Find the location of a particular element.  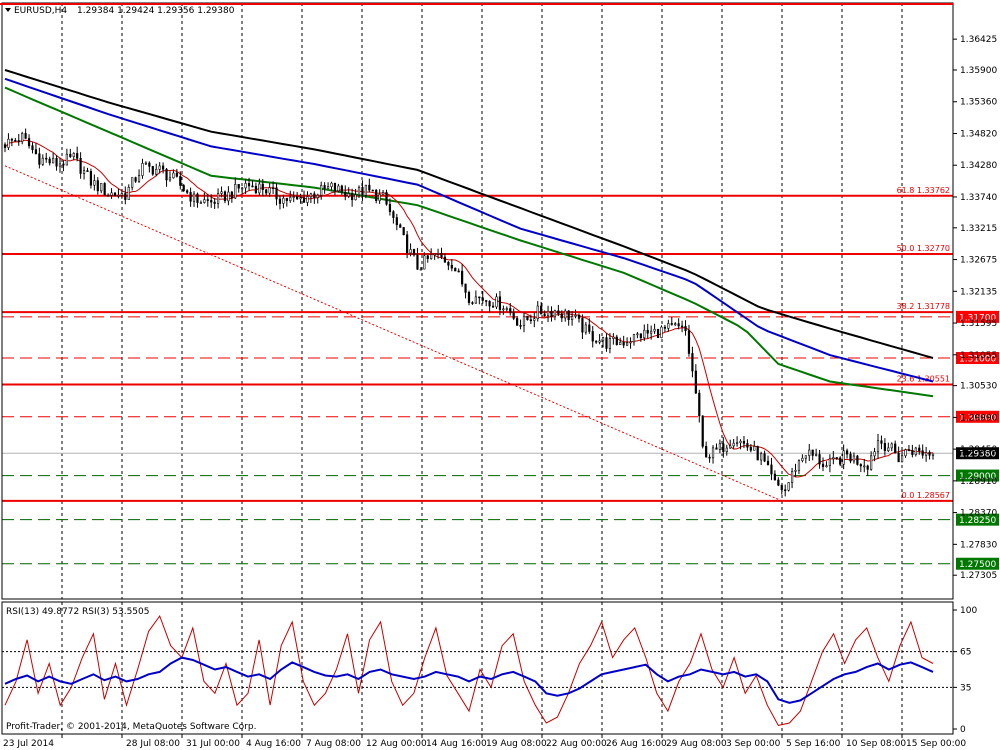

y-tick-label: 1.31595 is located at coordinates (978, 324).